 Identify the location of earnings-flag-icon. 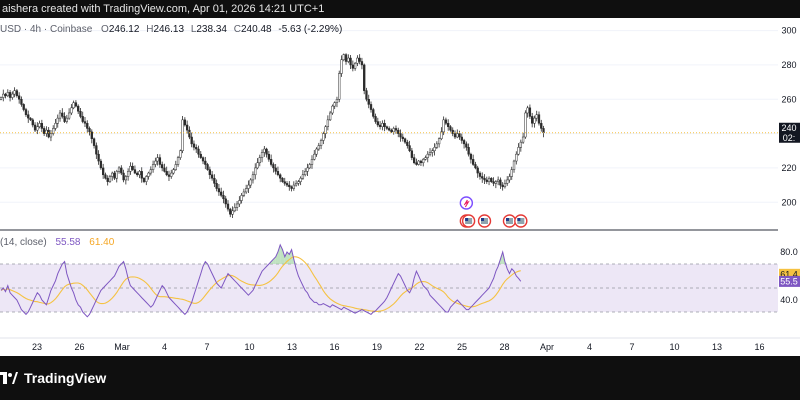
(484, 221).